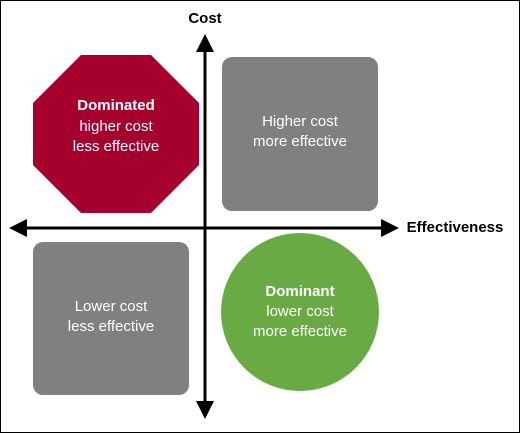 Image resolution: width=520 pixels, height=433 pixels. I want to click on quadrant-text: Higher cost, so click(300, 121).